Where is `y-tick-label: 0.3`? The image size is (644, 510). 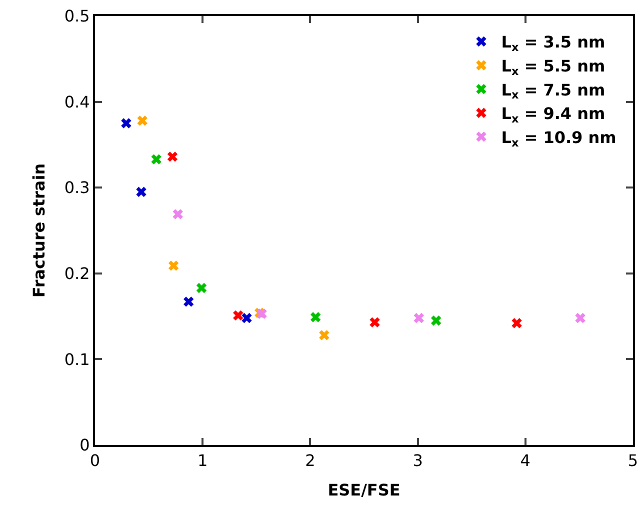
y-tick-label: 0.3 is located at coordinates (77, 188).